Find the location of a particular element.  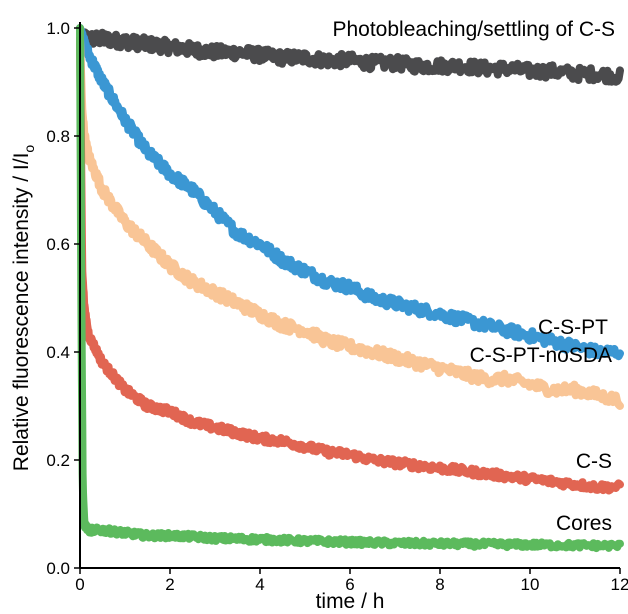

y-axis-title: Relative fluorescence intensity / I/Io is located at coordinates (23, 308).